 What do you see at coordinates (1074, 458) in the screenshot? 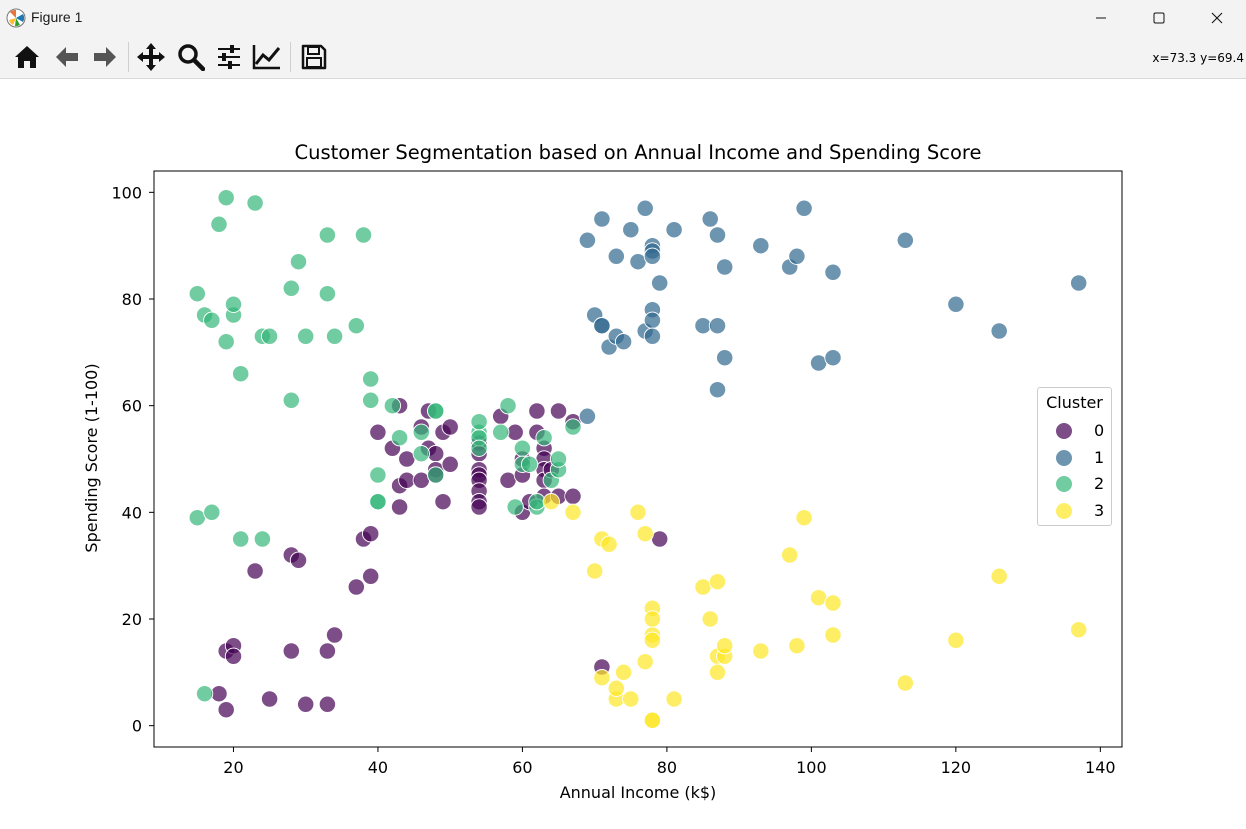
I see `legend-entry-1: 1` at bounding box center [1074, 458].